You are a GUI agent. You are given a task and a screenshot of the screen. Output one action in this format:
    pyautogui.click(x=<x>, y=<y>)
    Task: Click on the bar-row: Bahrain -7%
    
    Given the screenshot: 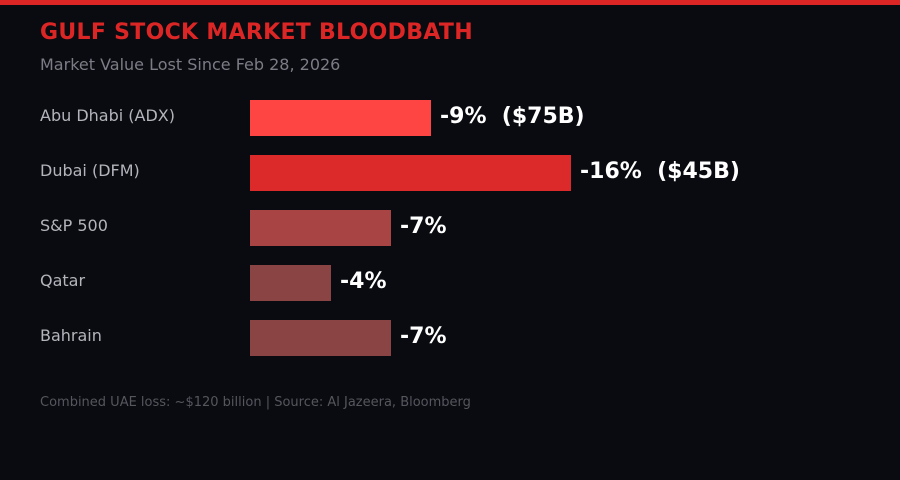 What is the action you would take?
    pyautogui.click(x=450, y=338)
    